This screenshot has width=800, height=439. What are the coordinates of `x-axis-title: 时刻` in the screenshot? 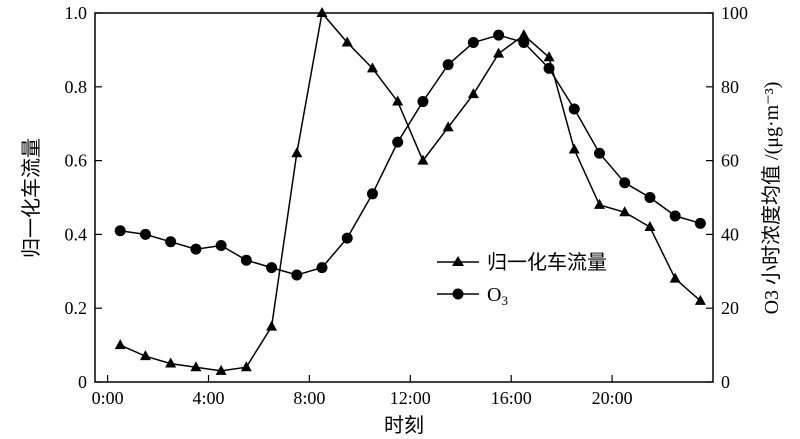 It's located at (404, 425).